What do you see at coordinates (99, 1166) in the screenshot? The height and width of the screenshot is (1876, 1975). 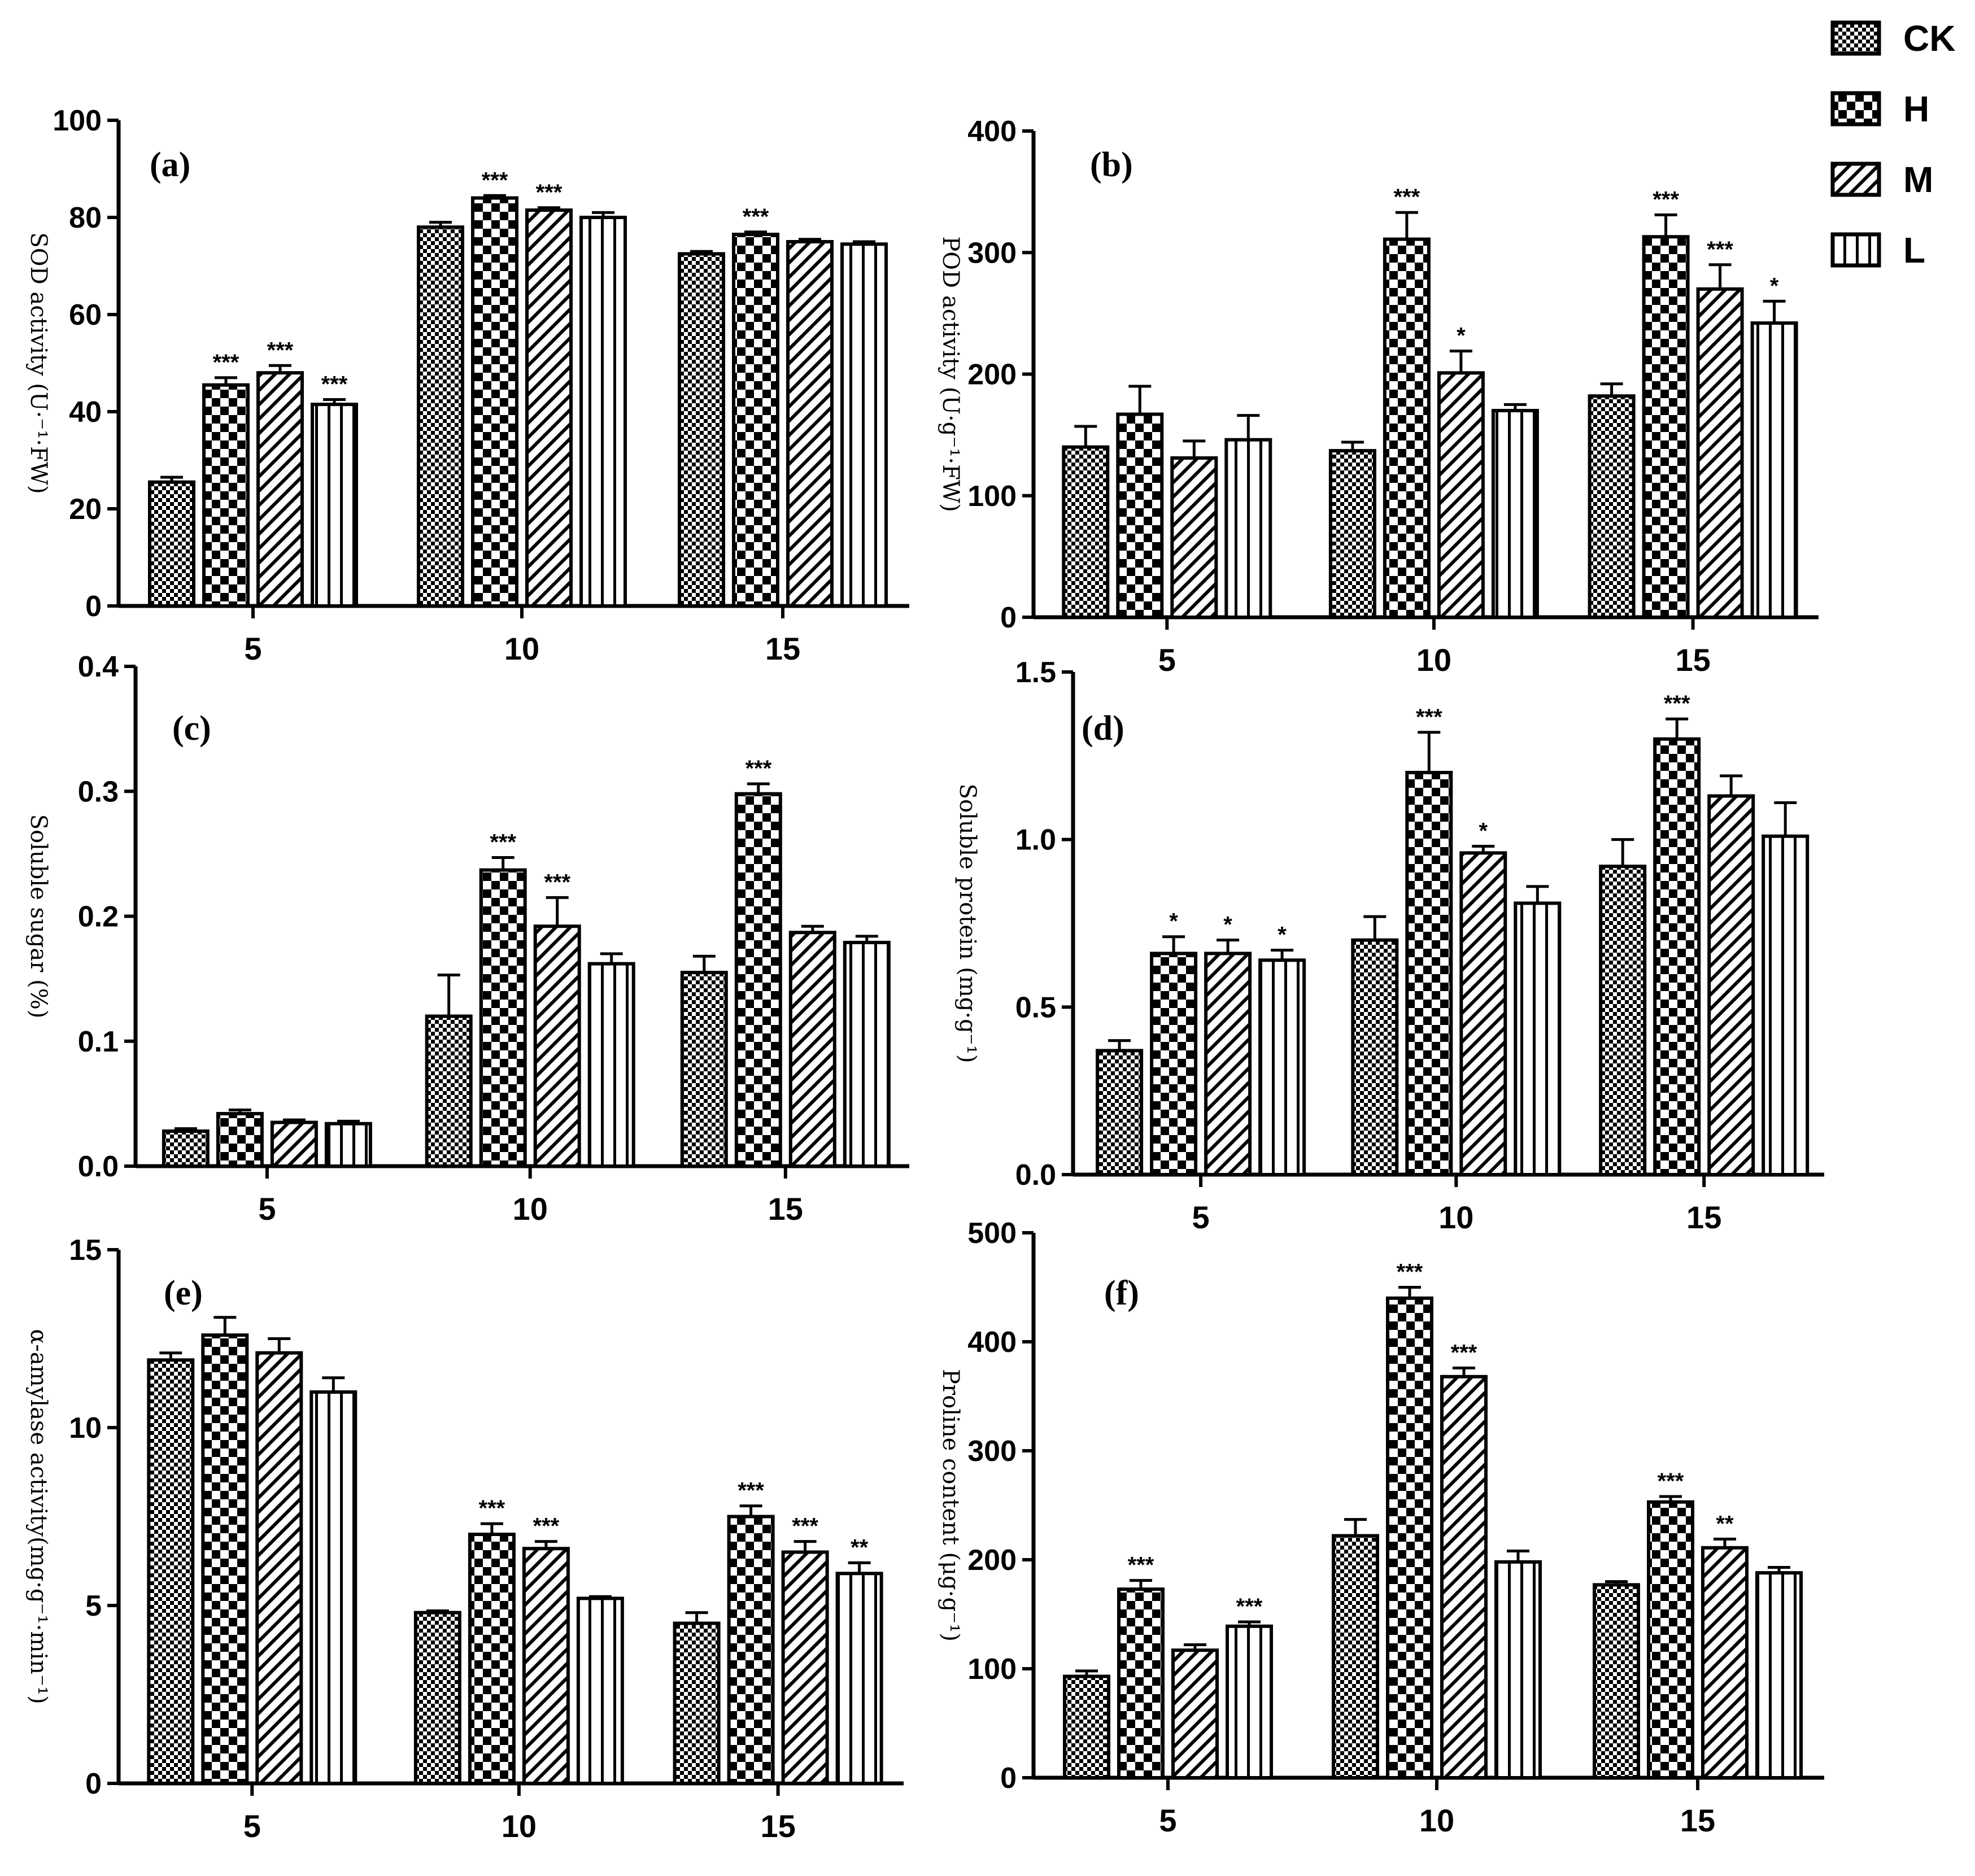 I see `y-tick-label: 0.0` at bounding box center [99, 1166].